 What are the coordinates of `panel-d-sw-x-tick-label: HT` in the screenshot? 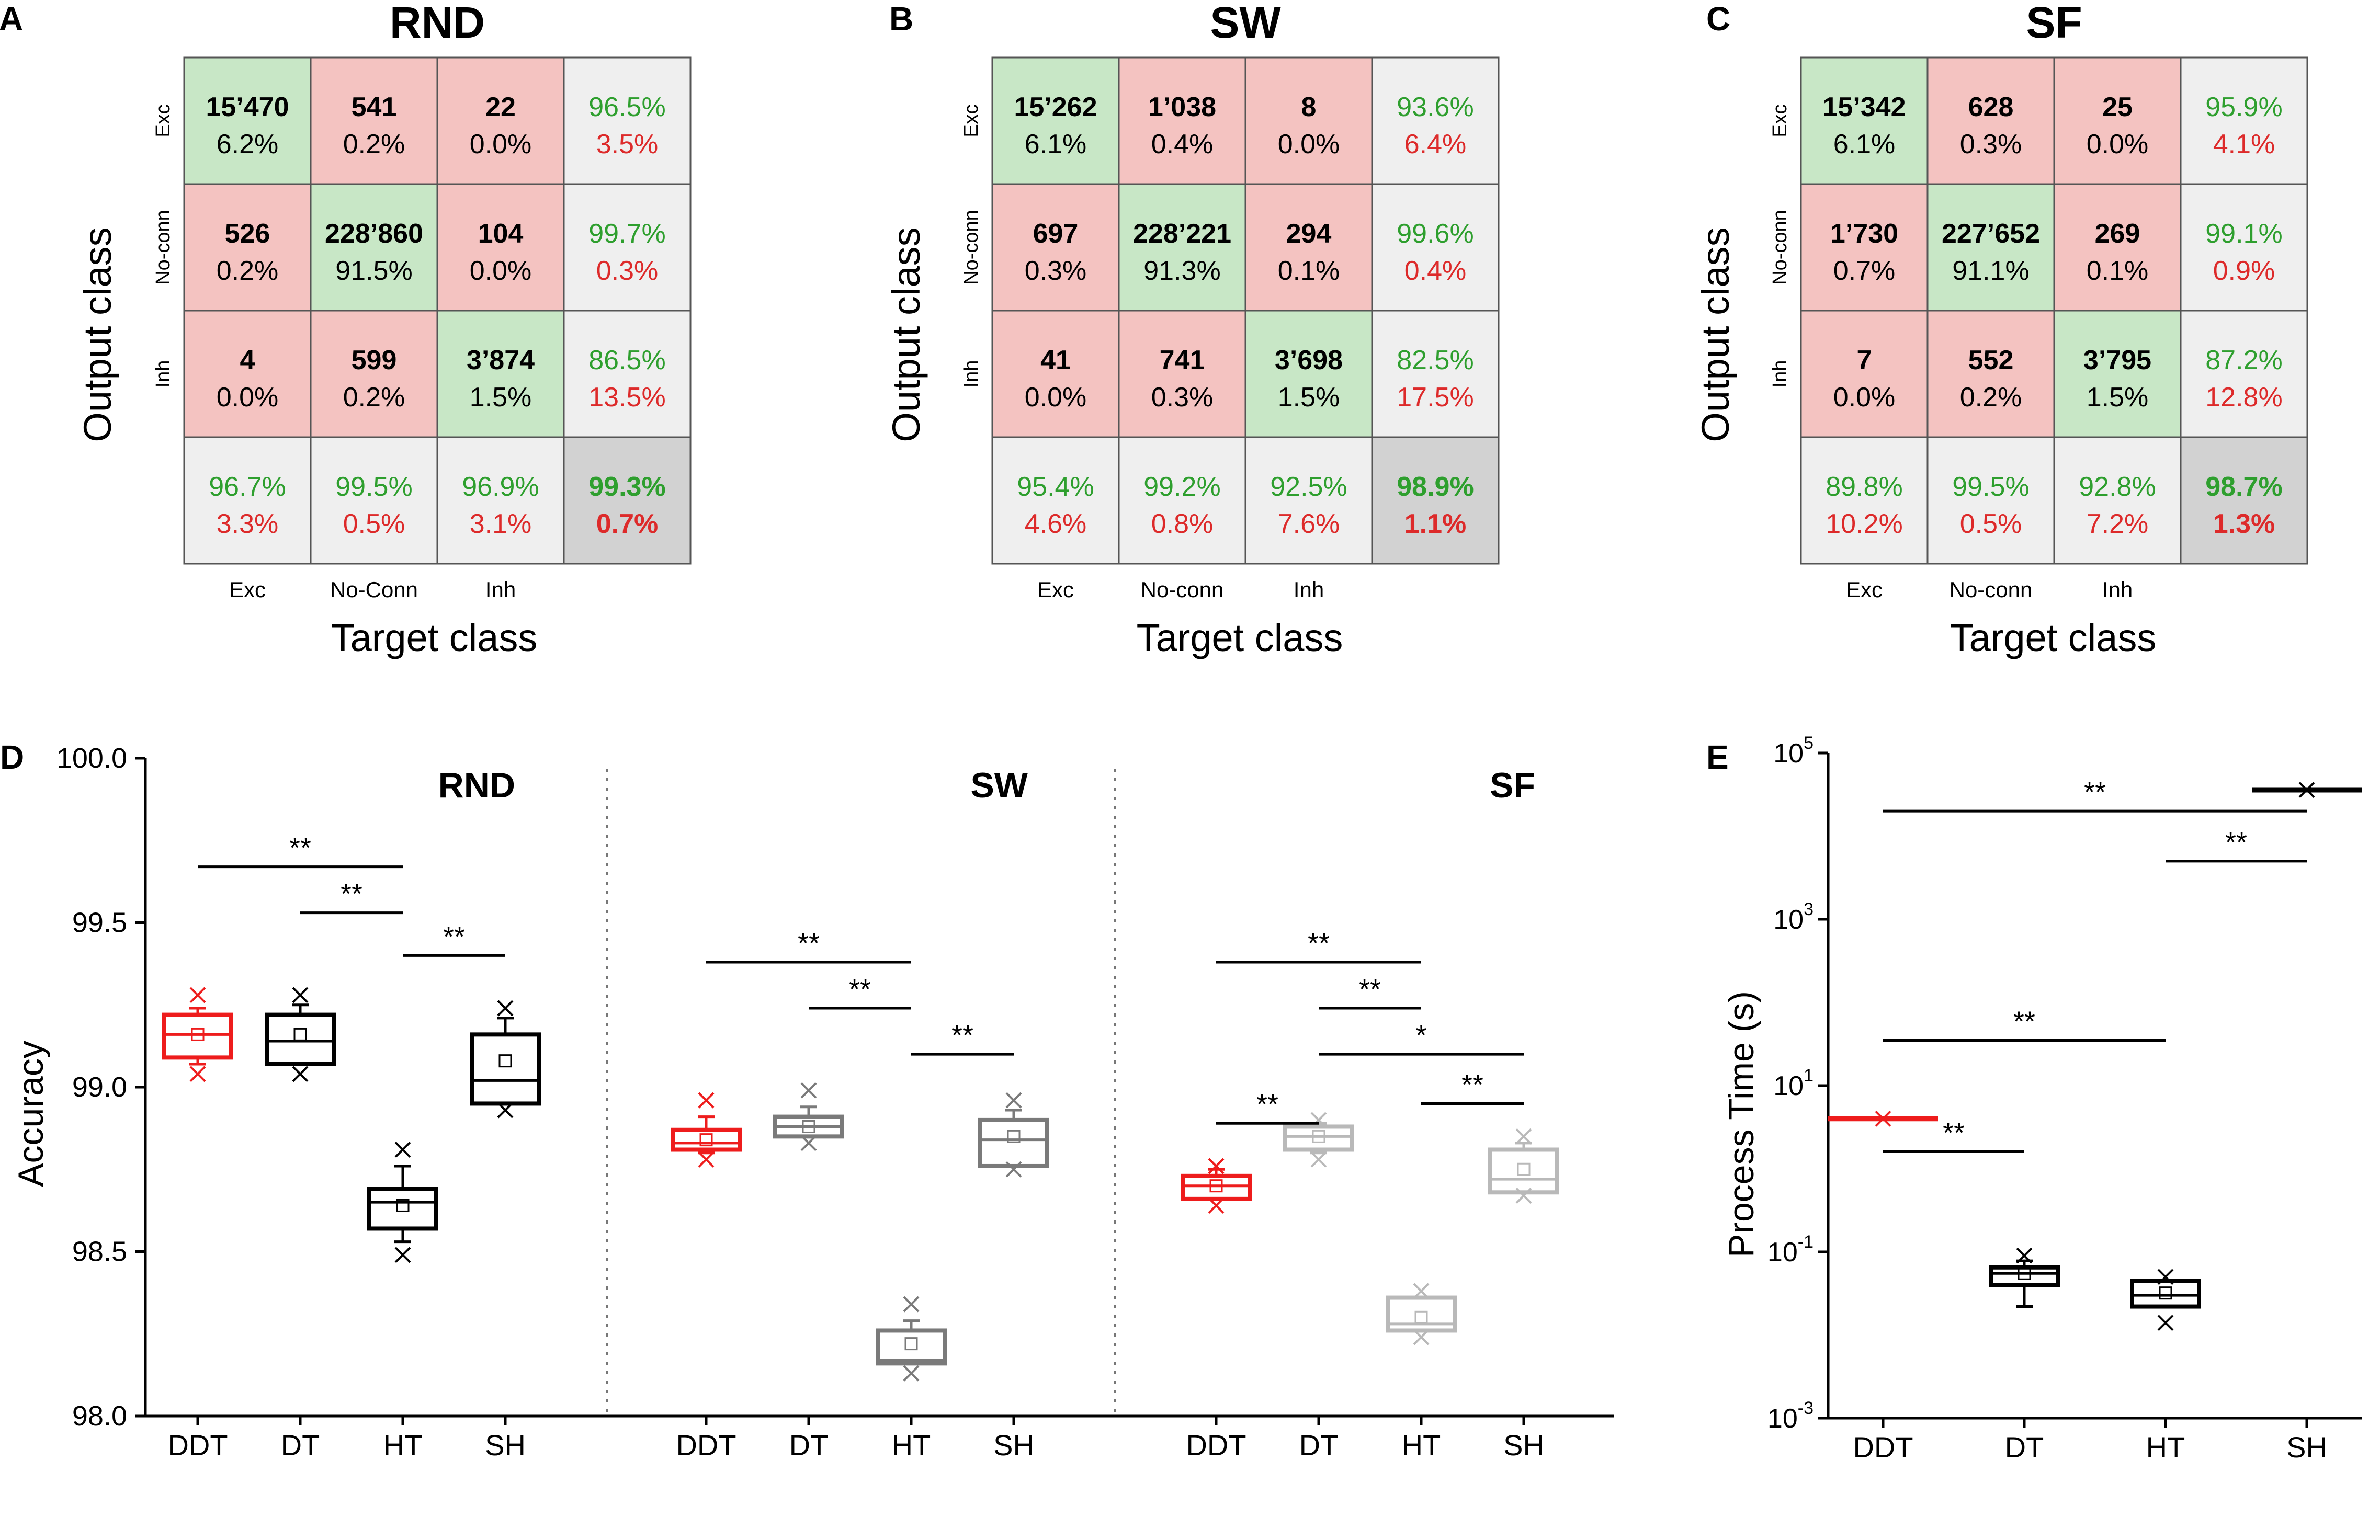 It's located at (912, 1446).